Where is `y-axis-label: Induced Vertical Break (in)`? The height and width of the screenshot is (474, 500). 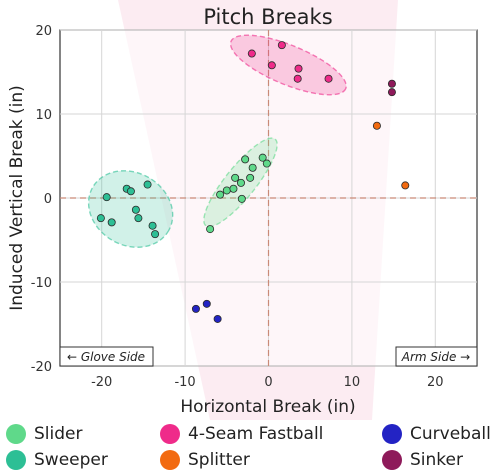
y-axis-label: Induced Vertical Break (in) is located at coordinates (17, 198).